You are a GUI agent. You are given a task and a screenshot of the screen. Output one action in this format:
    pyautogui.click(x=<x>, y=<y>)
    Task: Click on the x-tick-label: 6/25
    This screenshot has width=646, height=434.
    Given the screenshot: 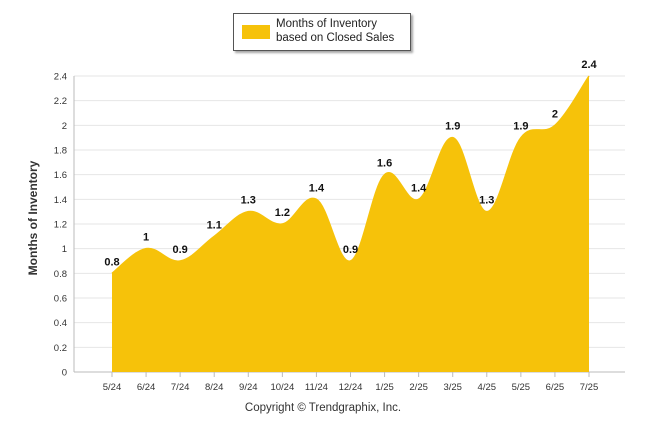 What is the action you would take?
    pyautogui.click(x=555, y=387)
    